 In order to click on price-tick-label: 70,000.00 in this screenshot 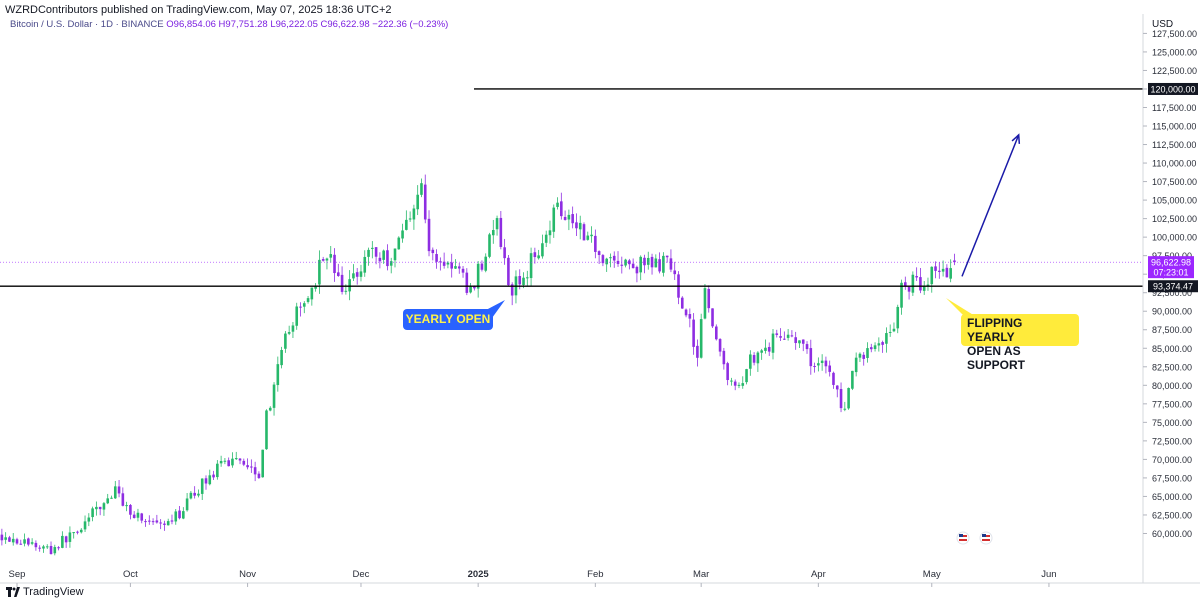, I will do `click(1172, 460)`.